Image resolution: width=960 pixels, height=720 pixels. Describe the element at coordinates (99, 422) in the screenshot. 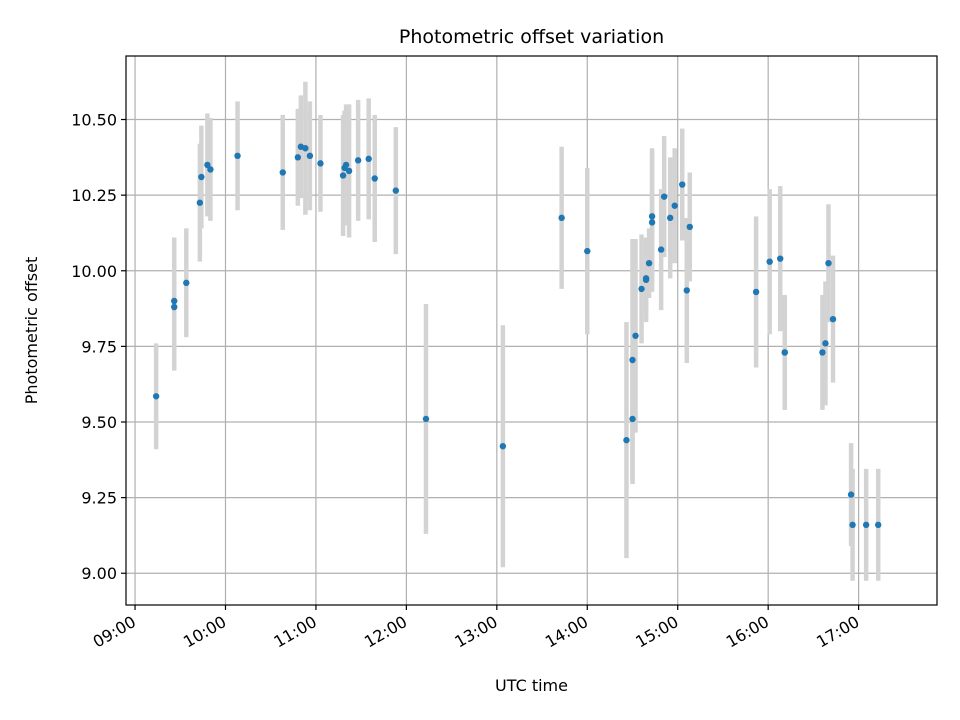

I see `y-tick-label: 9.50` at that location.